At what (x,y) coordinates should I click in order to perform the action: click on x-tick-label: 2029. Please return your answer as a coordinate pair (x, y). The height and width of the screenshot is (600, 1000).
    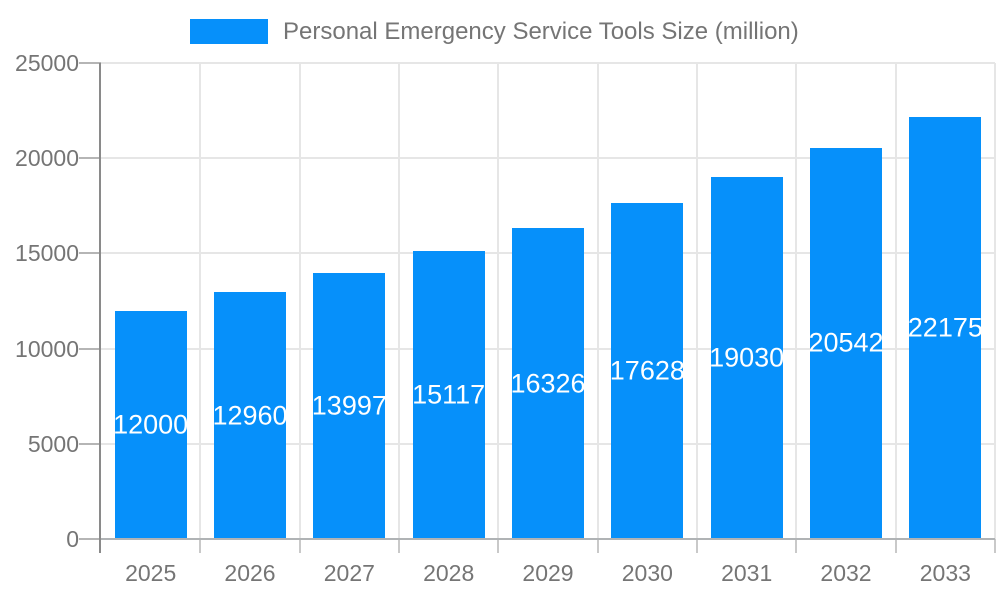
    Looking at the image, I should click on (548, 573).